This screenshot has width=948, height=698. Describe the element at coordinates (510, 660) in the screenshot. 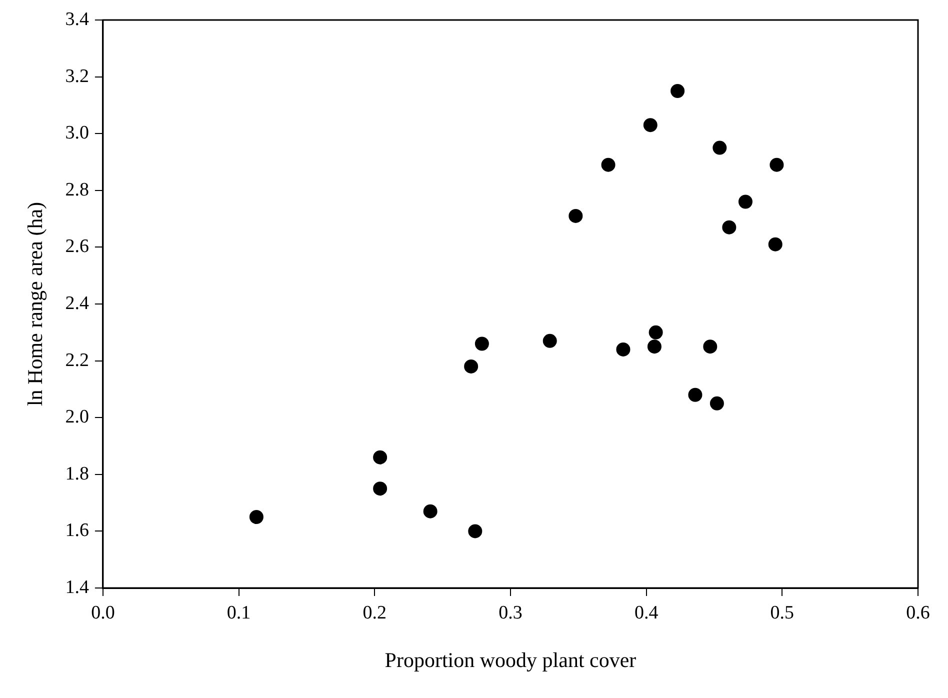

I see `x-axis-title: Proportion woody plant cover` at that location.